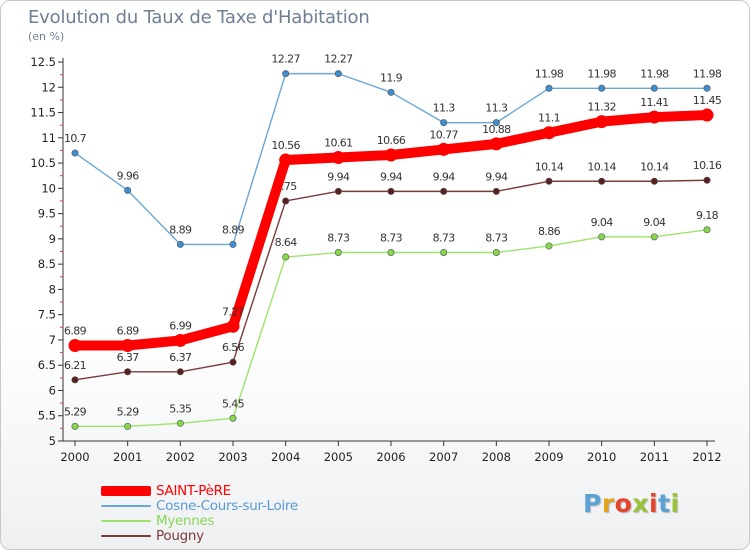 The width and height of the screenshot is (750, 550). What do you see at coordinates (391, 77) in the screenshot?
I see `data-label: 11.9` at bounding box center [391, 77].